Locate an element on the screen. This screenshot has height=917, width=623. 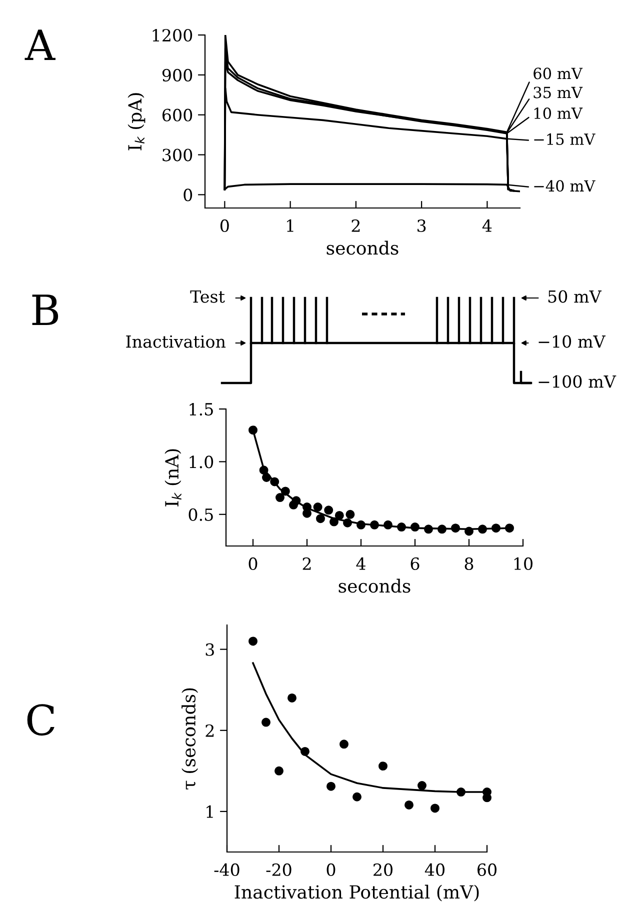
x-tick-label: 6 is located at coordinates (415, 563).